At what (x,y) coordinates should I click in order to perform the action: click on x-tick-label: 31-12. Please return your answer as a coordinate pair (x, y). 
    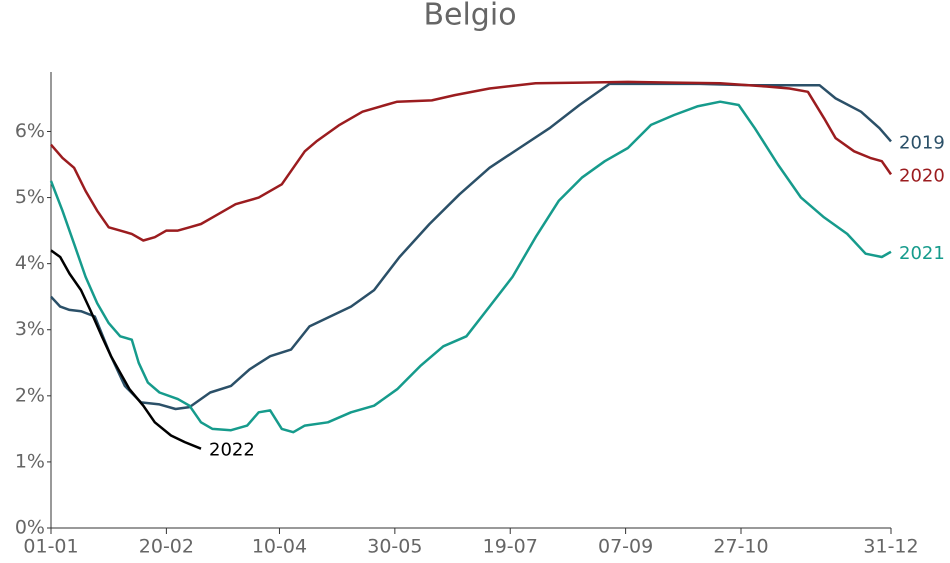
    Looking at the image, I should click on (890, 547).